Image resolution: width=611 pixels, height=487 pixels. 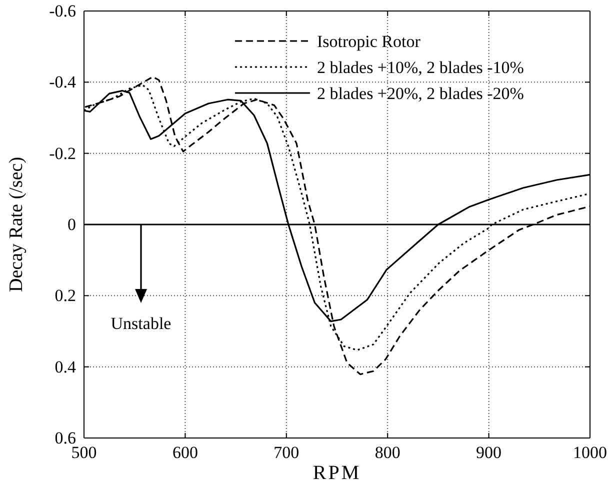 What do you see at coordinates (420, 67) in the screenshot?
I see `legend-label: 2 blades +10%, 2 blades -10%` at bounding box center [420, 67].